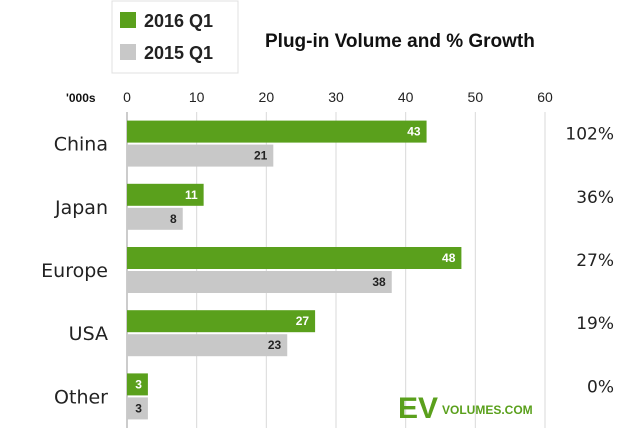  I want to click on legend-swatch-2015, so click(128, 52).